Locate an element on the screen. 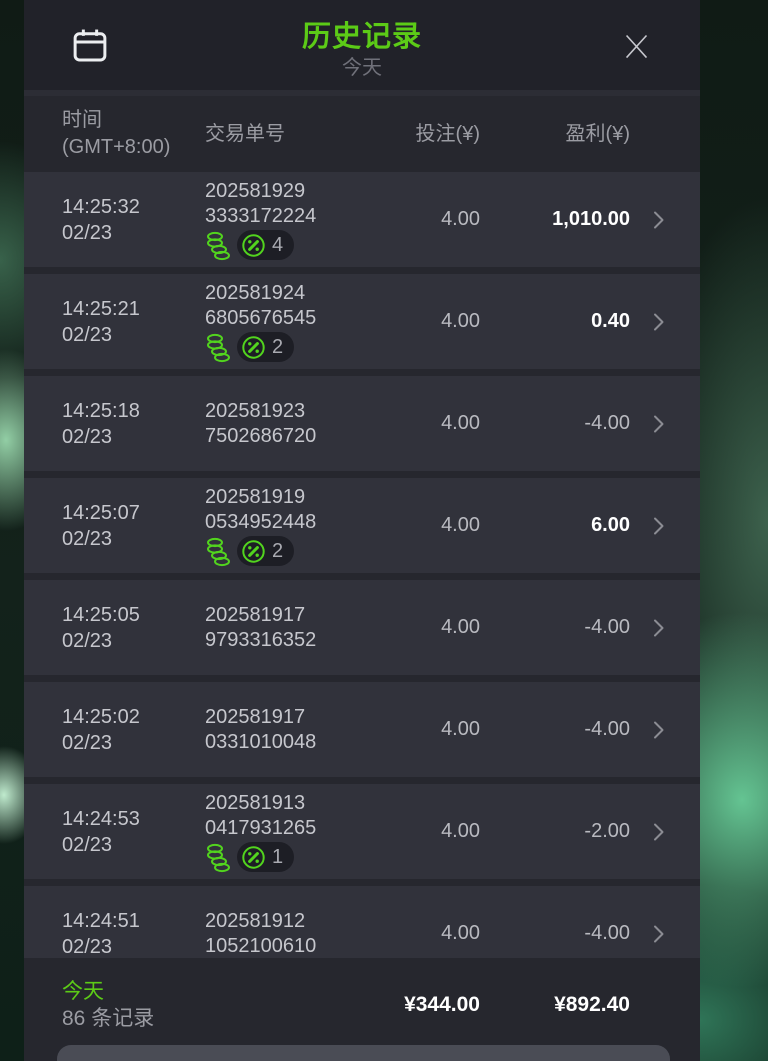 Image resolution: width=768 pixels, height=1061 pixels. modal-header: 历史记录 今天 is located at coordinates (362, 45).